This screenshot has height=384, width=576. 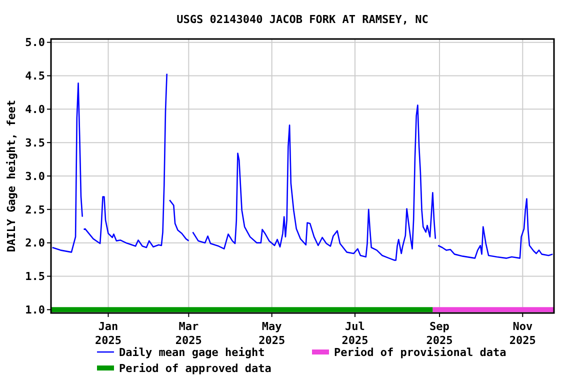 What do you see at coordinates (35, 143) in the screenshot?
I see `y-tick-label: 3.5` at bounding box center [35, 143].